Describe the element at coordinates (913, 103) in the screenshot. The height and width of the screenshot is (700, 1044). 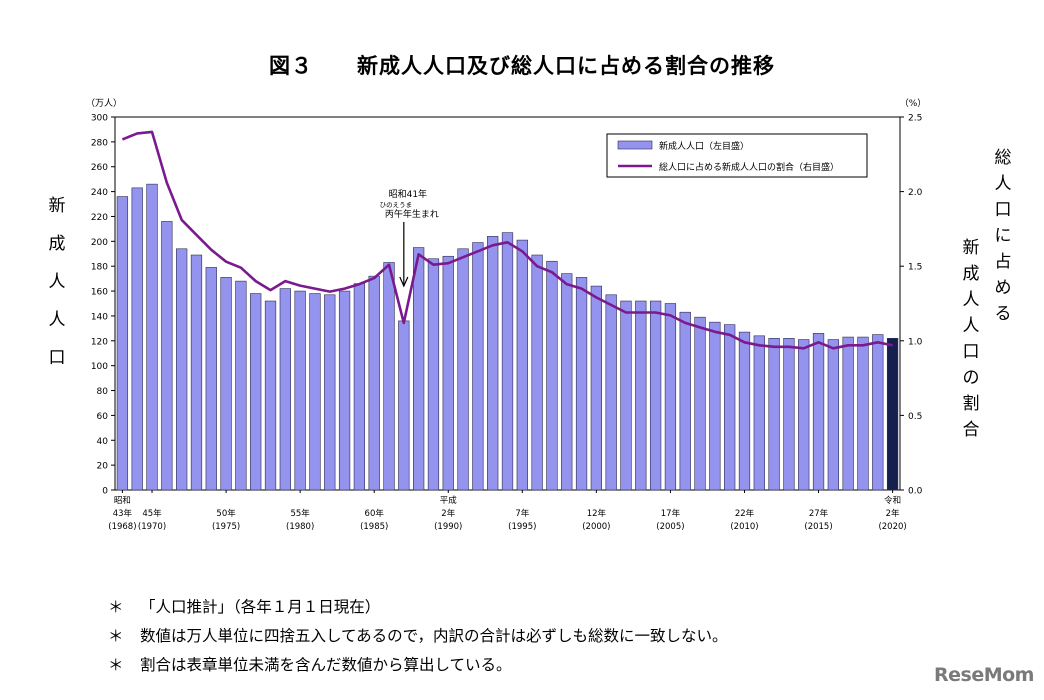
I see `right-axis-unit: （%）` at that location.